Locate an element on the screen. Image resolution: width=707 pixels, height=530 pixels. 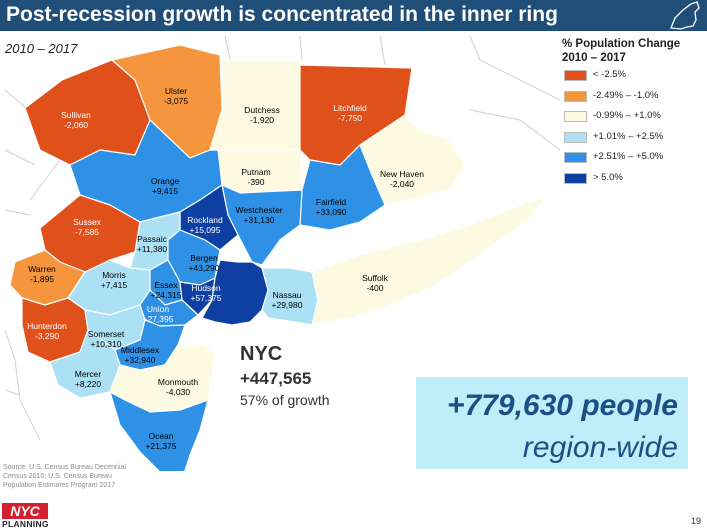
label-hunterdon: Hunterdon -3,290 is located at coordinates (47, 331).